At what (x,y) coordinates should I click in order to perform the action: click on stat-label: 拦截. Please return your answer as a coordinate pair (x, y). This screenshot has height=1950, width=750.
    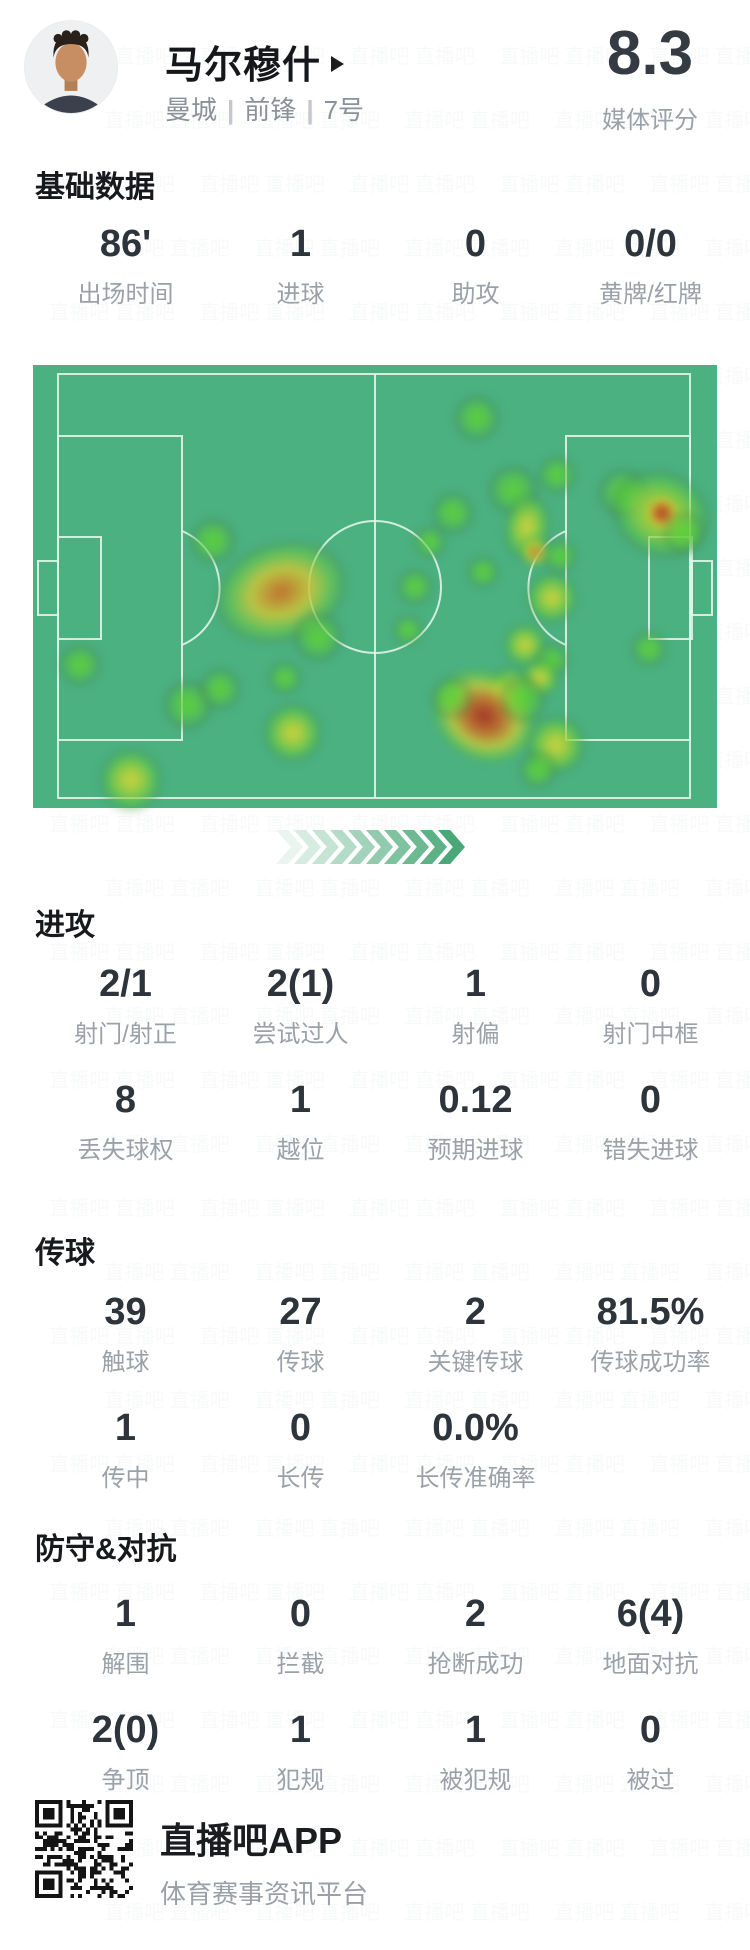
    Looking at the image, I should click on (300, 1664).